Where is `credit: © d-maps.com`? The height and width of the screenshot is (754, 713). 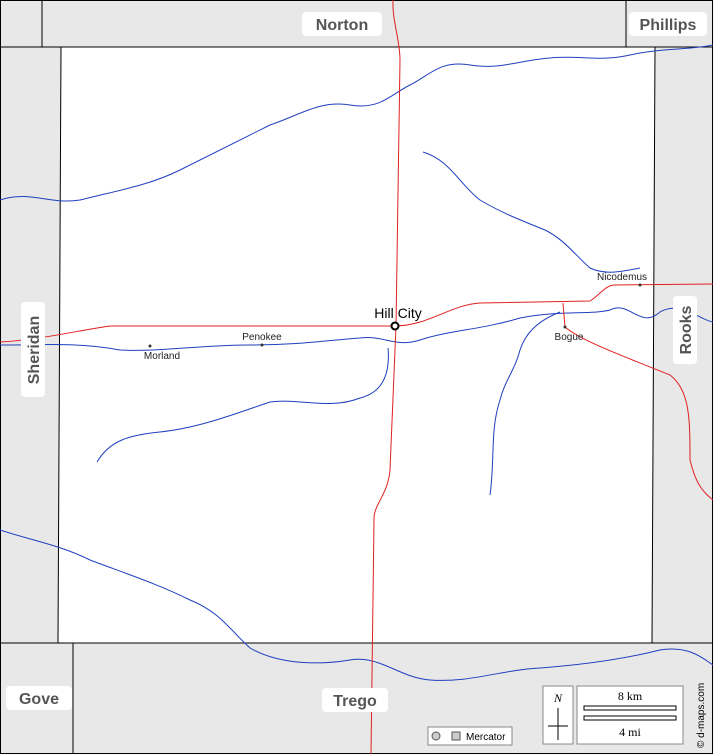 credit: © d-maps.com is located at coordinates (701, 715).